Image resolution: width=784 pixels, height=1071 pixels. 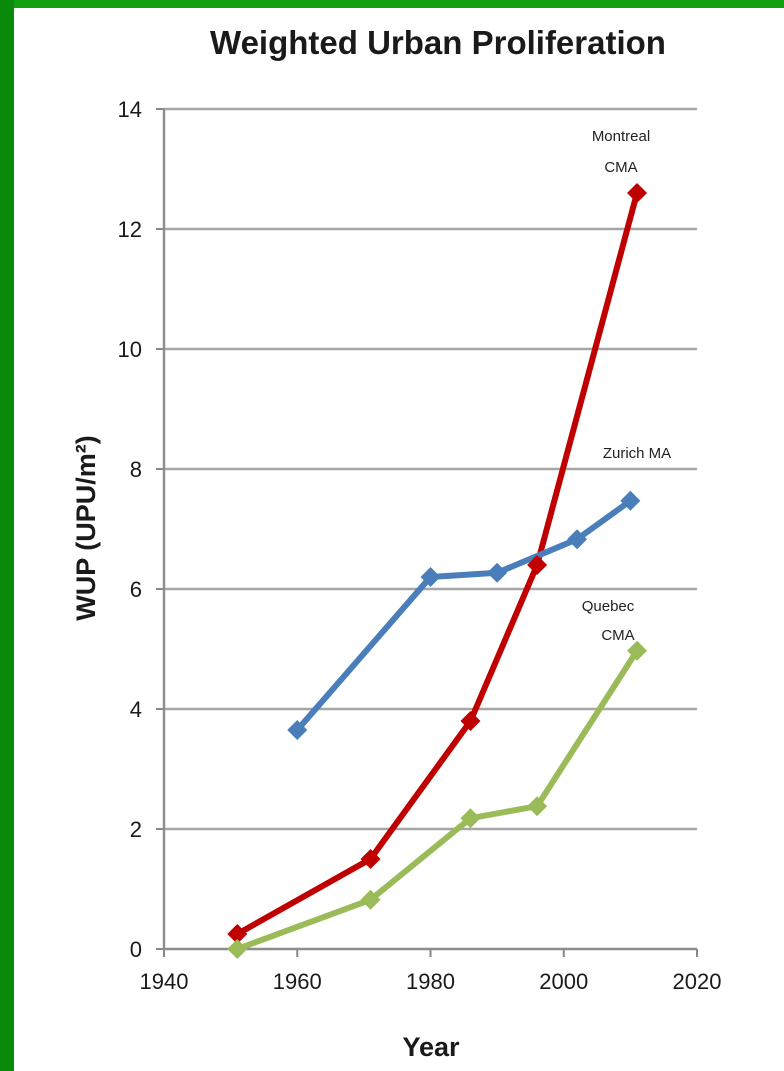 What do you see at coordinates (7, 535) in the screenshot?
I see `slide-left-strip` at bounding box center [7, 535].